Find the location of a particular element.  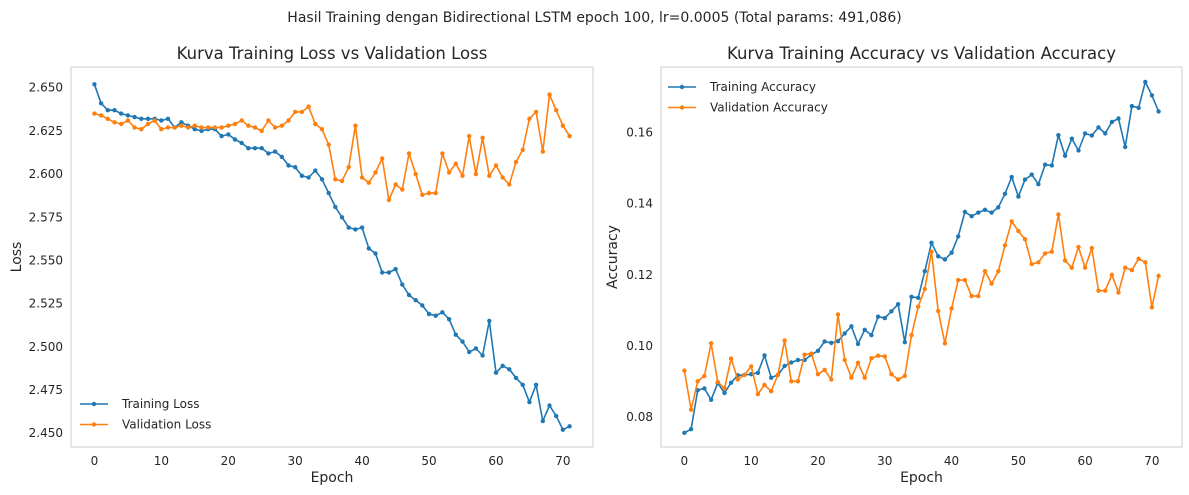

accuracy-y-tick-label: 0.12 is located at coordinates (639, 275).